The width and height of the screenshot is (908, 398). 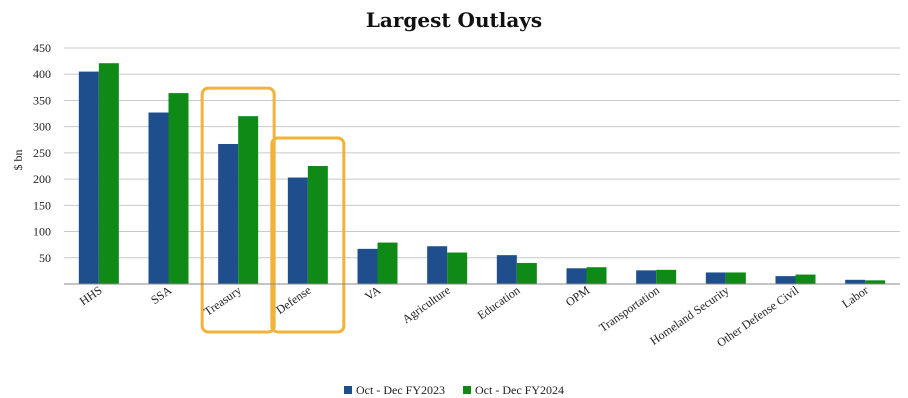 I want to click on y-tick-label: 50, so click(x=45, y=258).